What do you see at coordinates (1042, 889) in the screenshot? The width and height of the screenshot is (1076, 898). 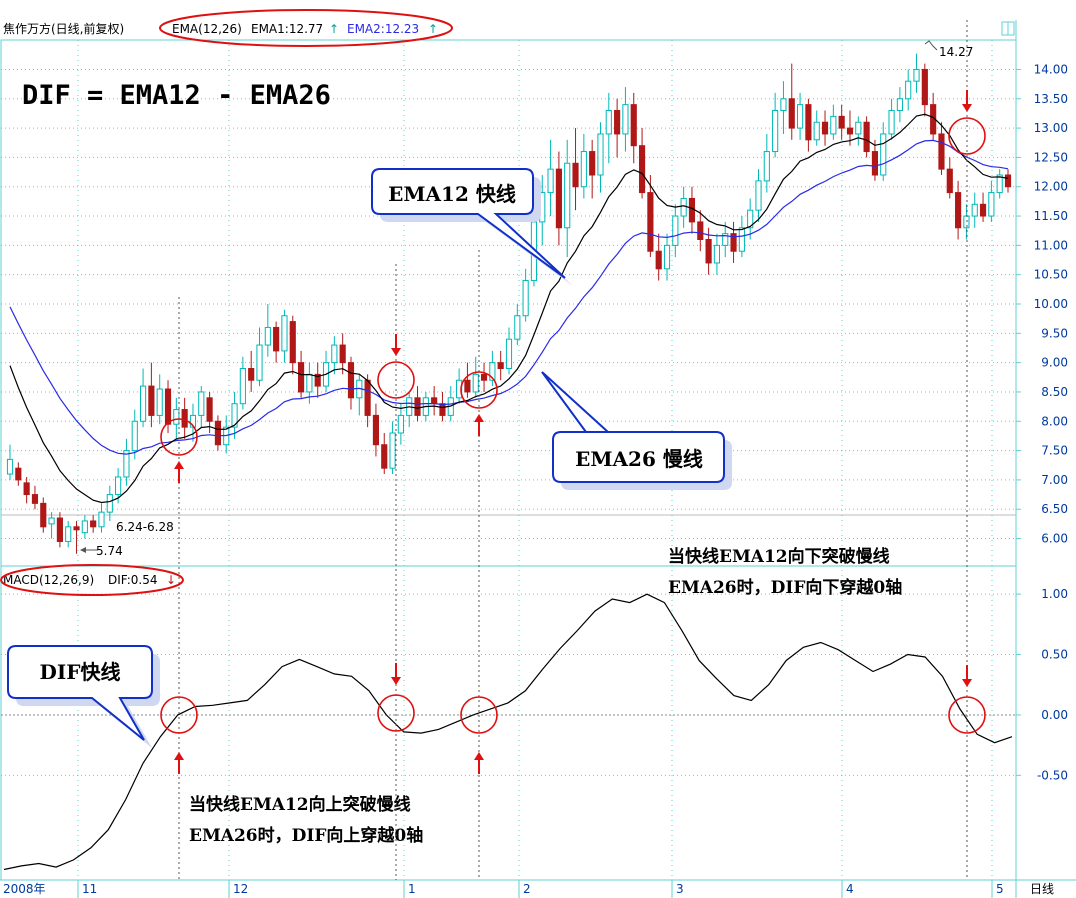 I see `timeframe-label: 日线` at bounding box center [1042, 889].